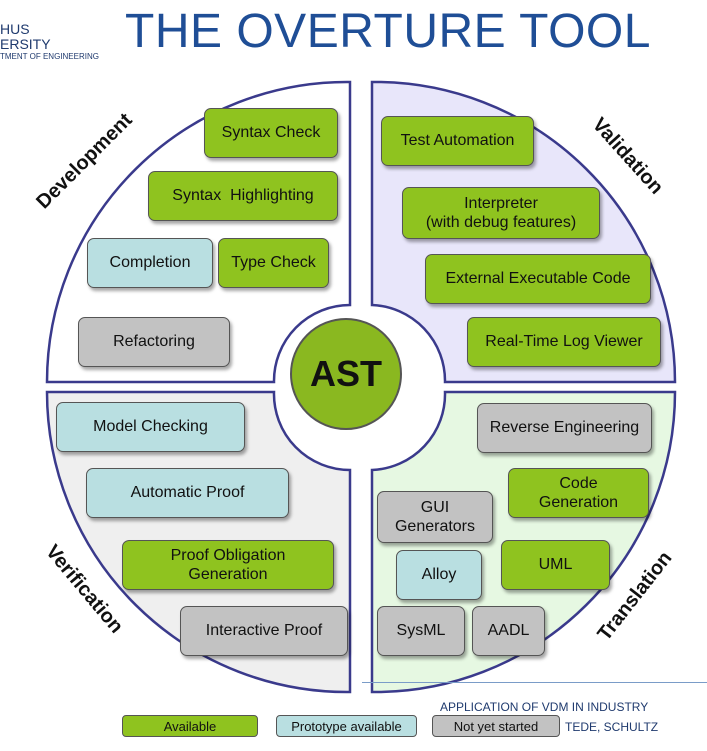 The height and width of the screenshot is (751, 707). Describe the element at coordinates (25, 43) in the screenshot. I see `logo-line-2: ERSITY` at that location.